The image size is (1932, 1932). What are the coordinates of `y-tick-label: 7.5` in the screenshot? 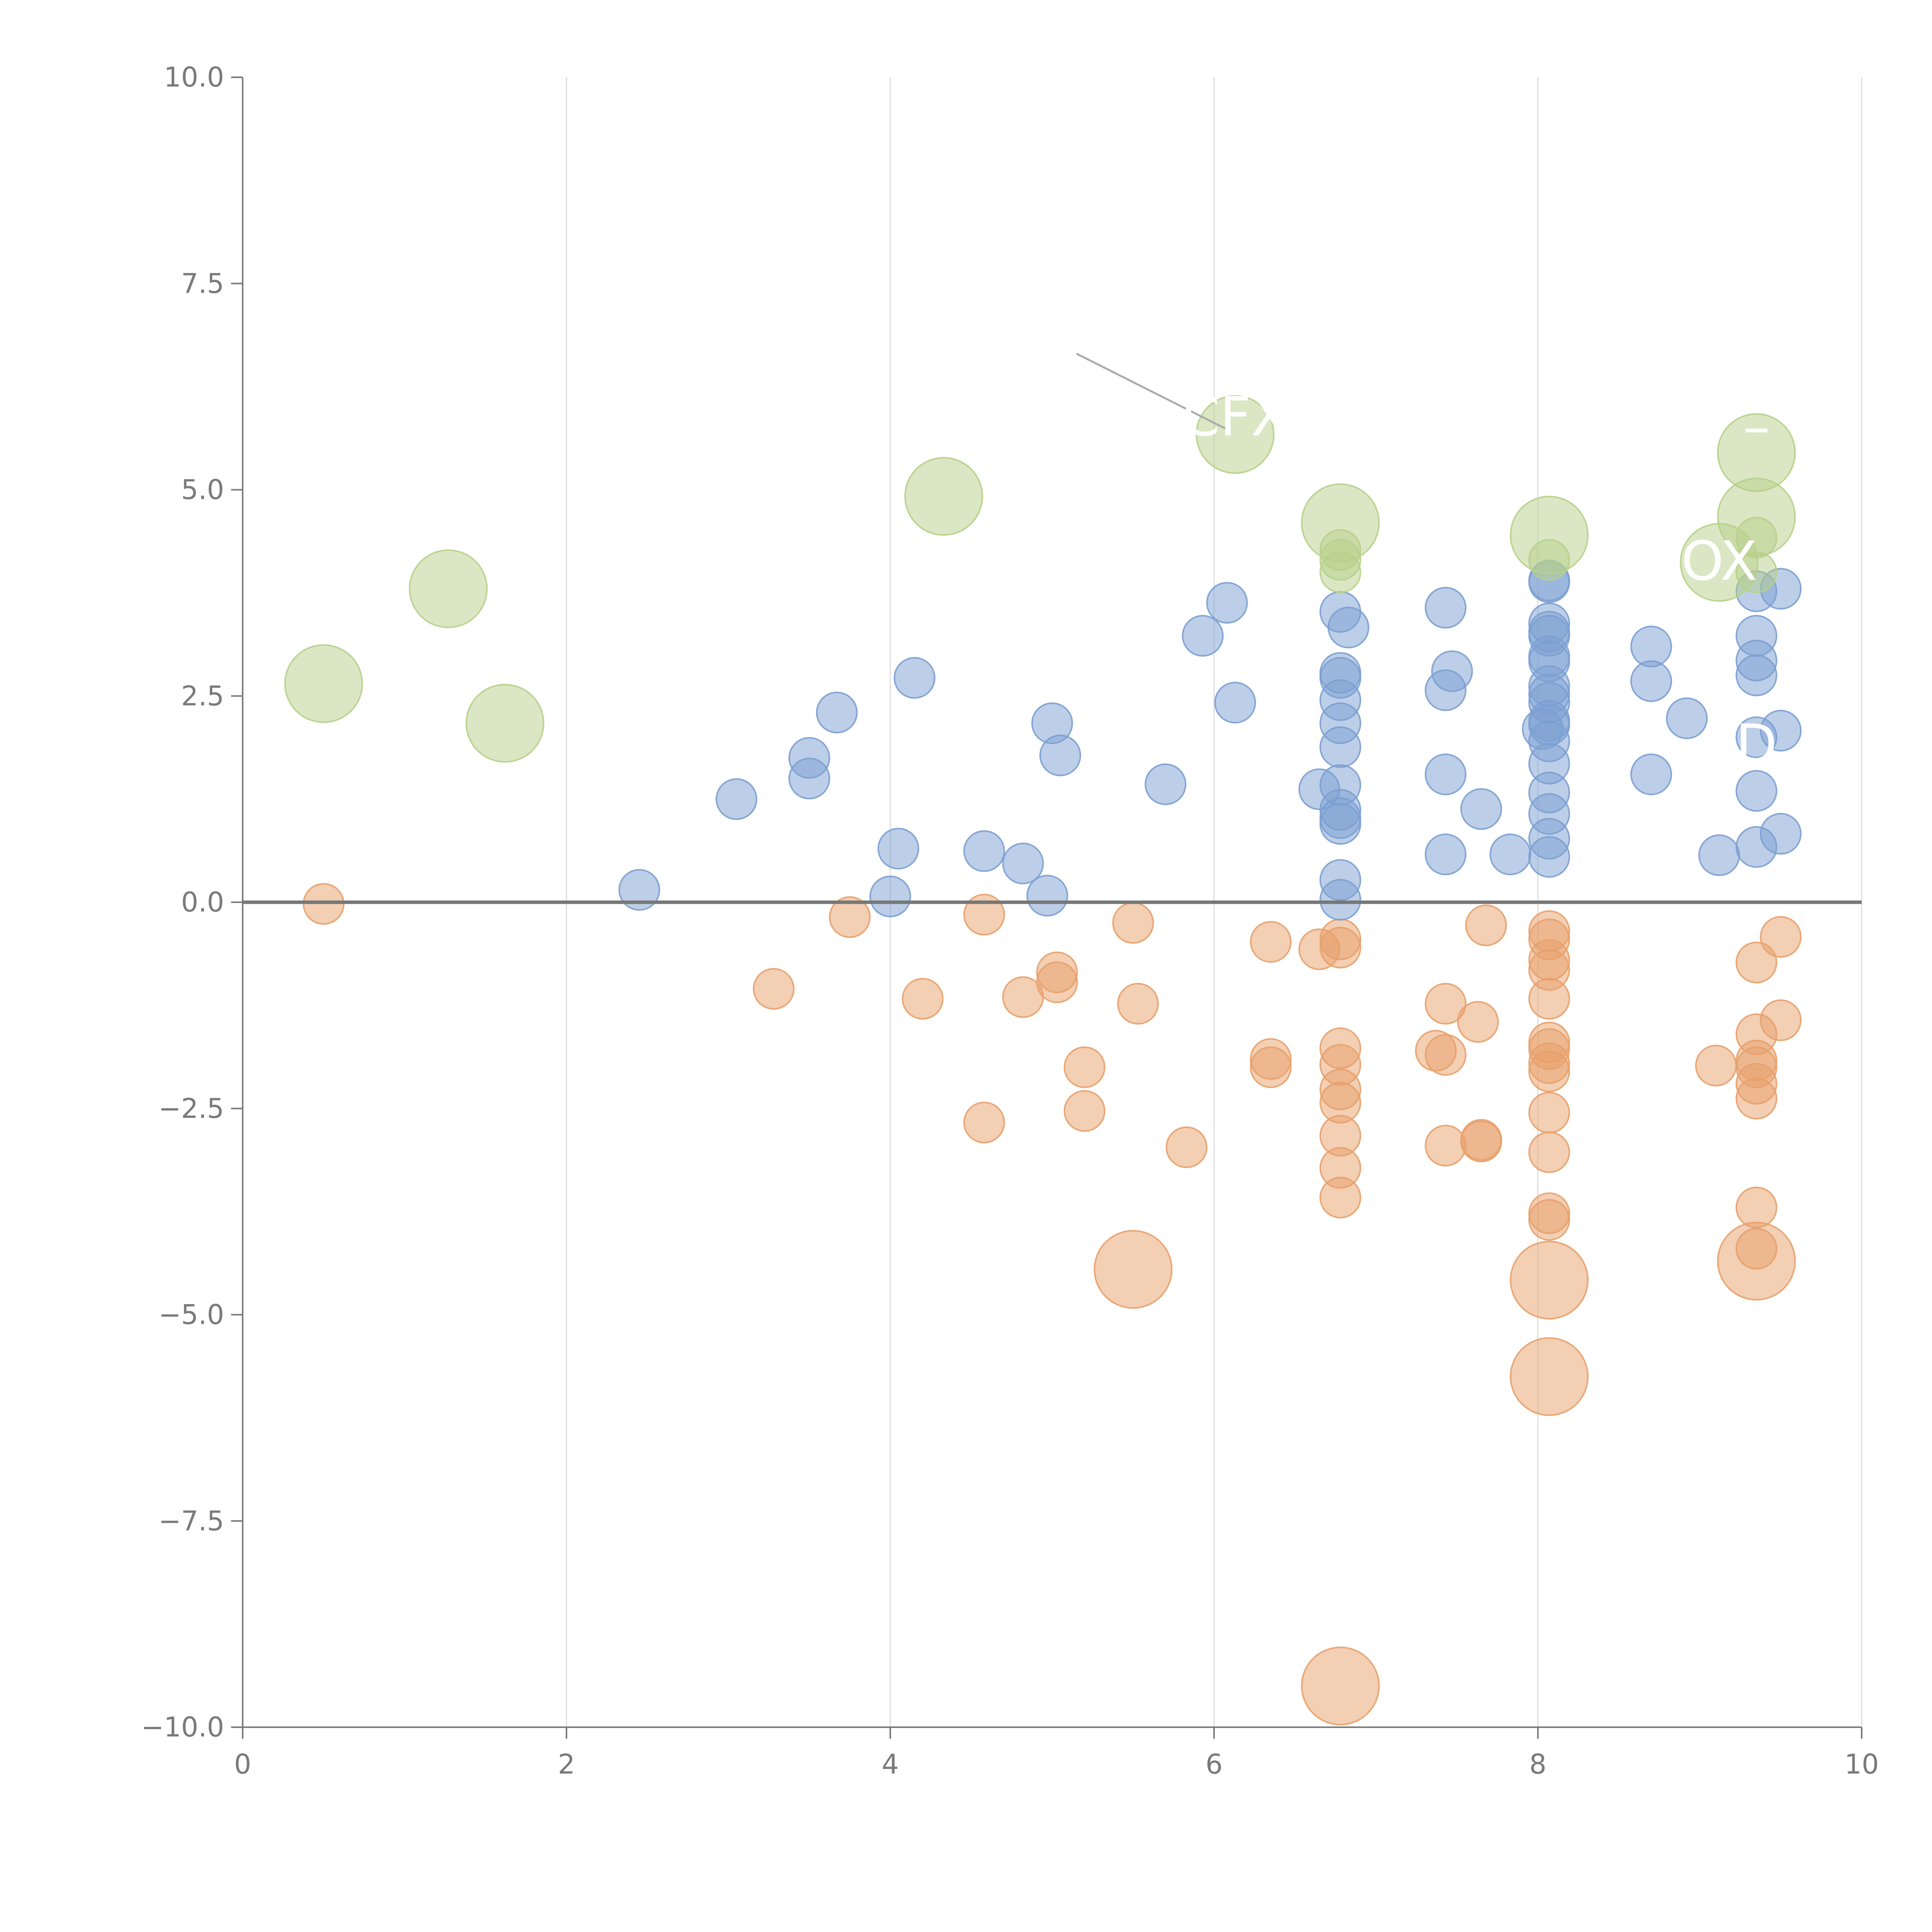 It's located at (202, 284).